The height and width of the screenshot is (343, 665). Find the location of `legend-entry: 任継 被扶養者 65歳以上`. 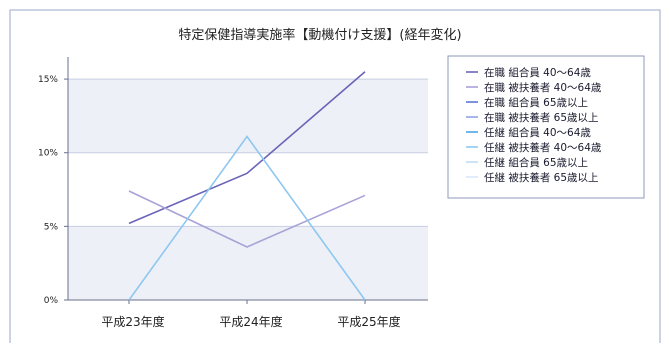

legend-entry: 任継 被扶養者 65歳以上 is located at coordinates (541, 177).